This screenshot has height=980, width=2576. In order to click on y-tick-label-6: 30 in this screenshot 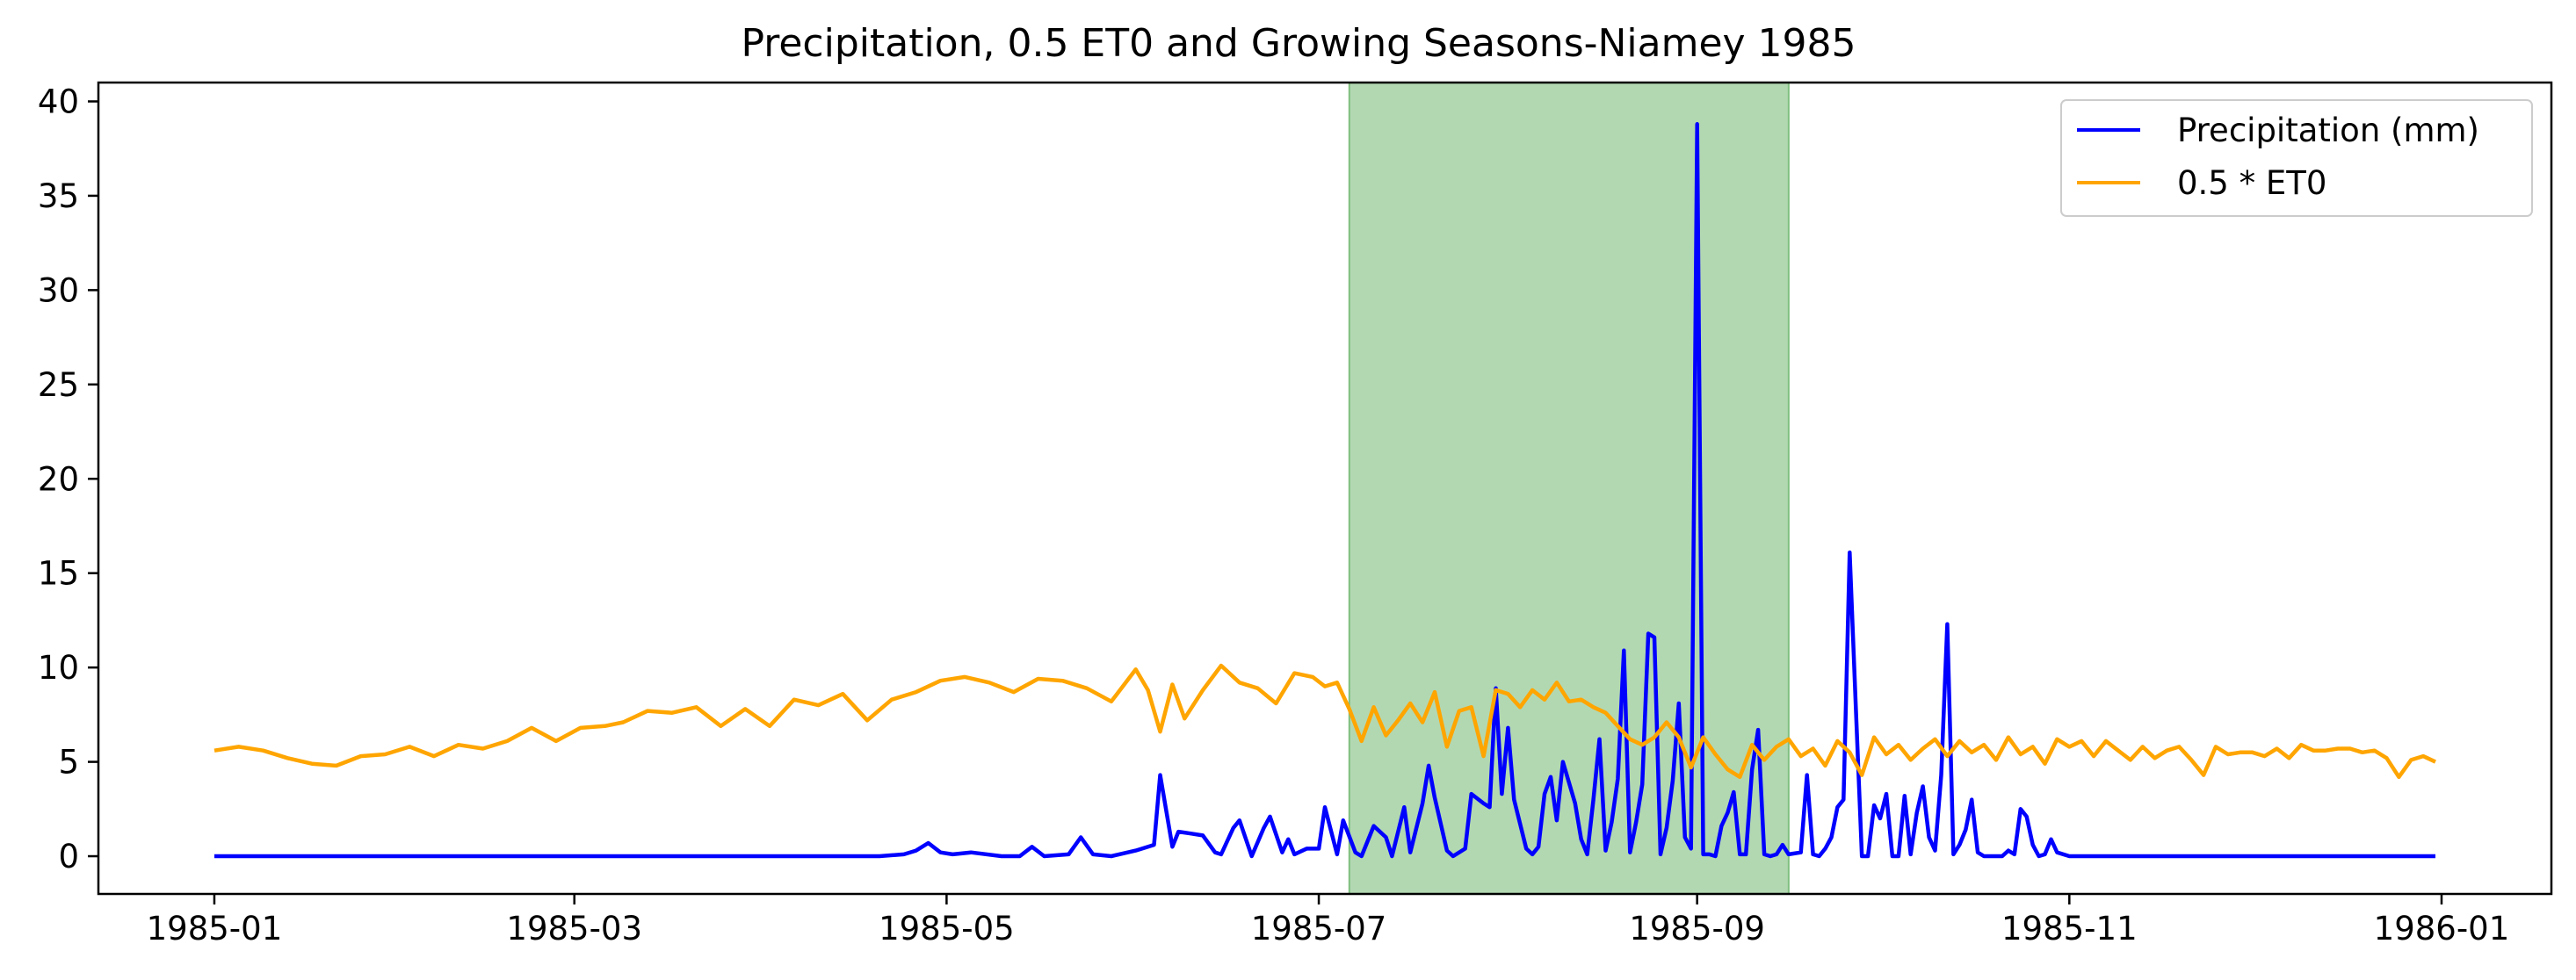, I will do `click(58, 290)`.